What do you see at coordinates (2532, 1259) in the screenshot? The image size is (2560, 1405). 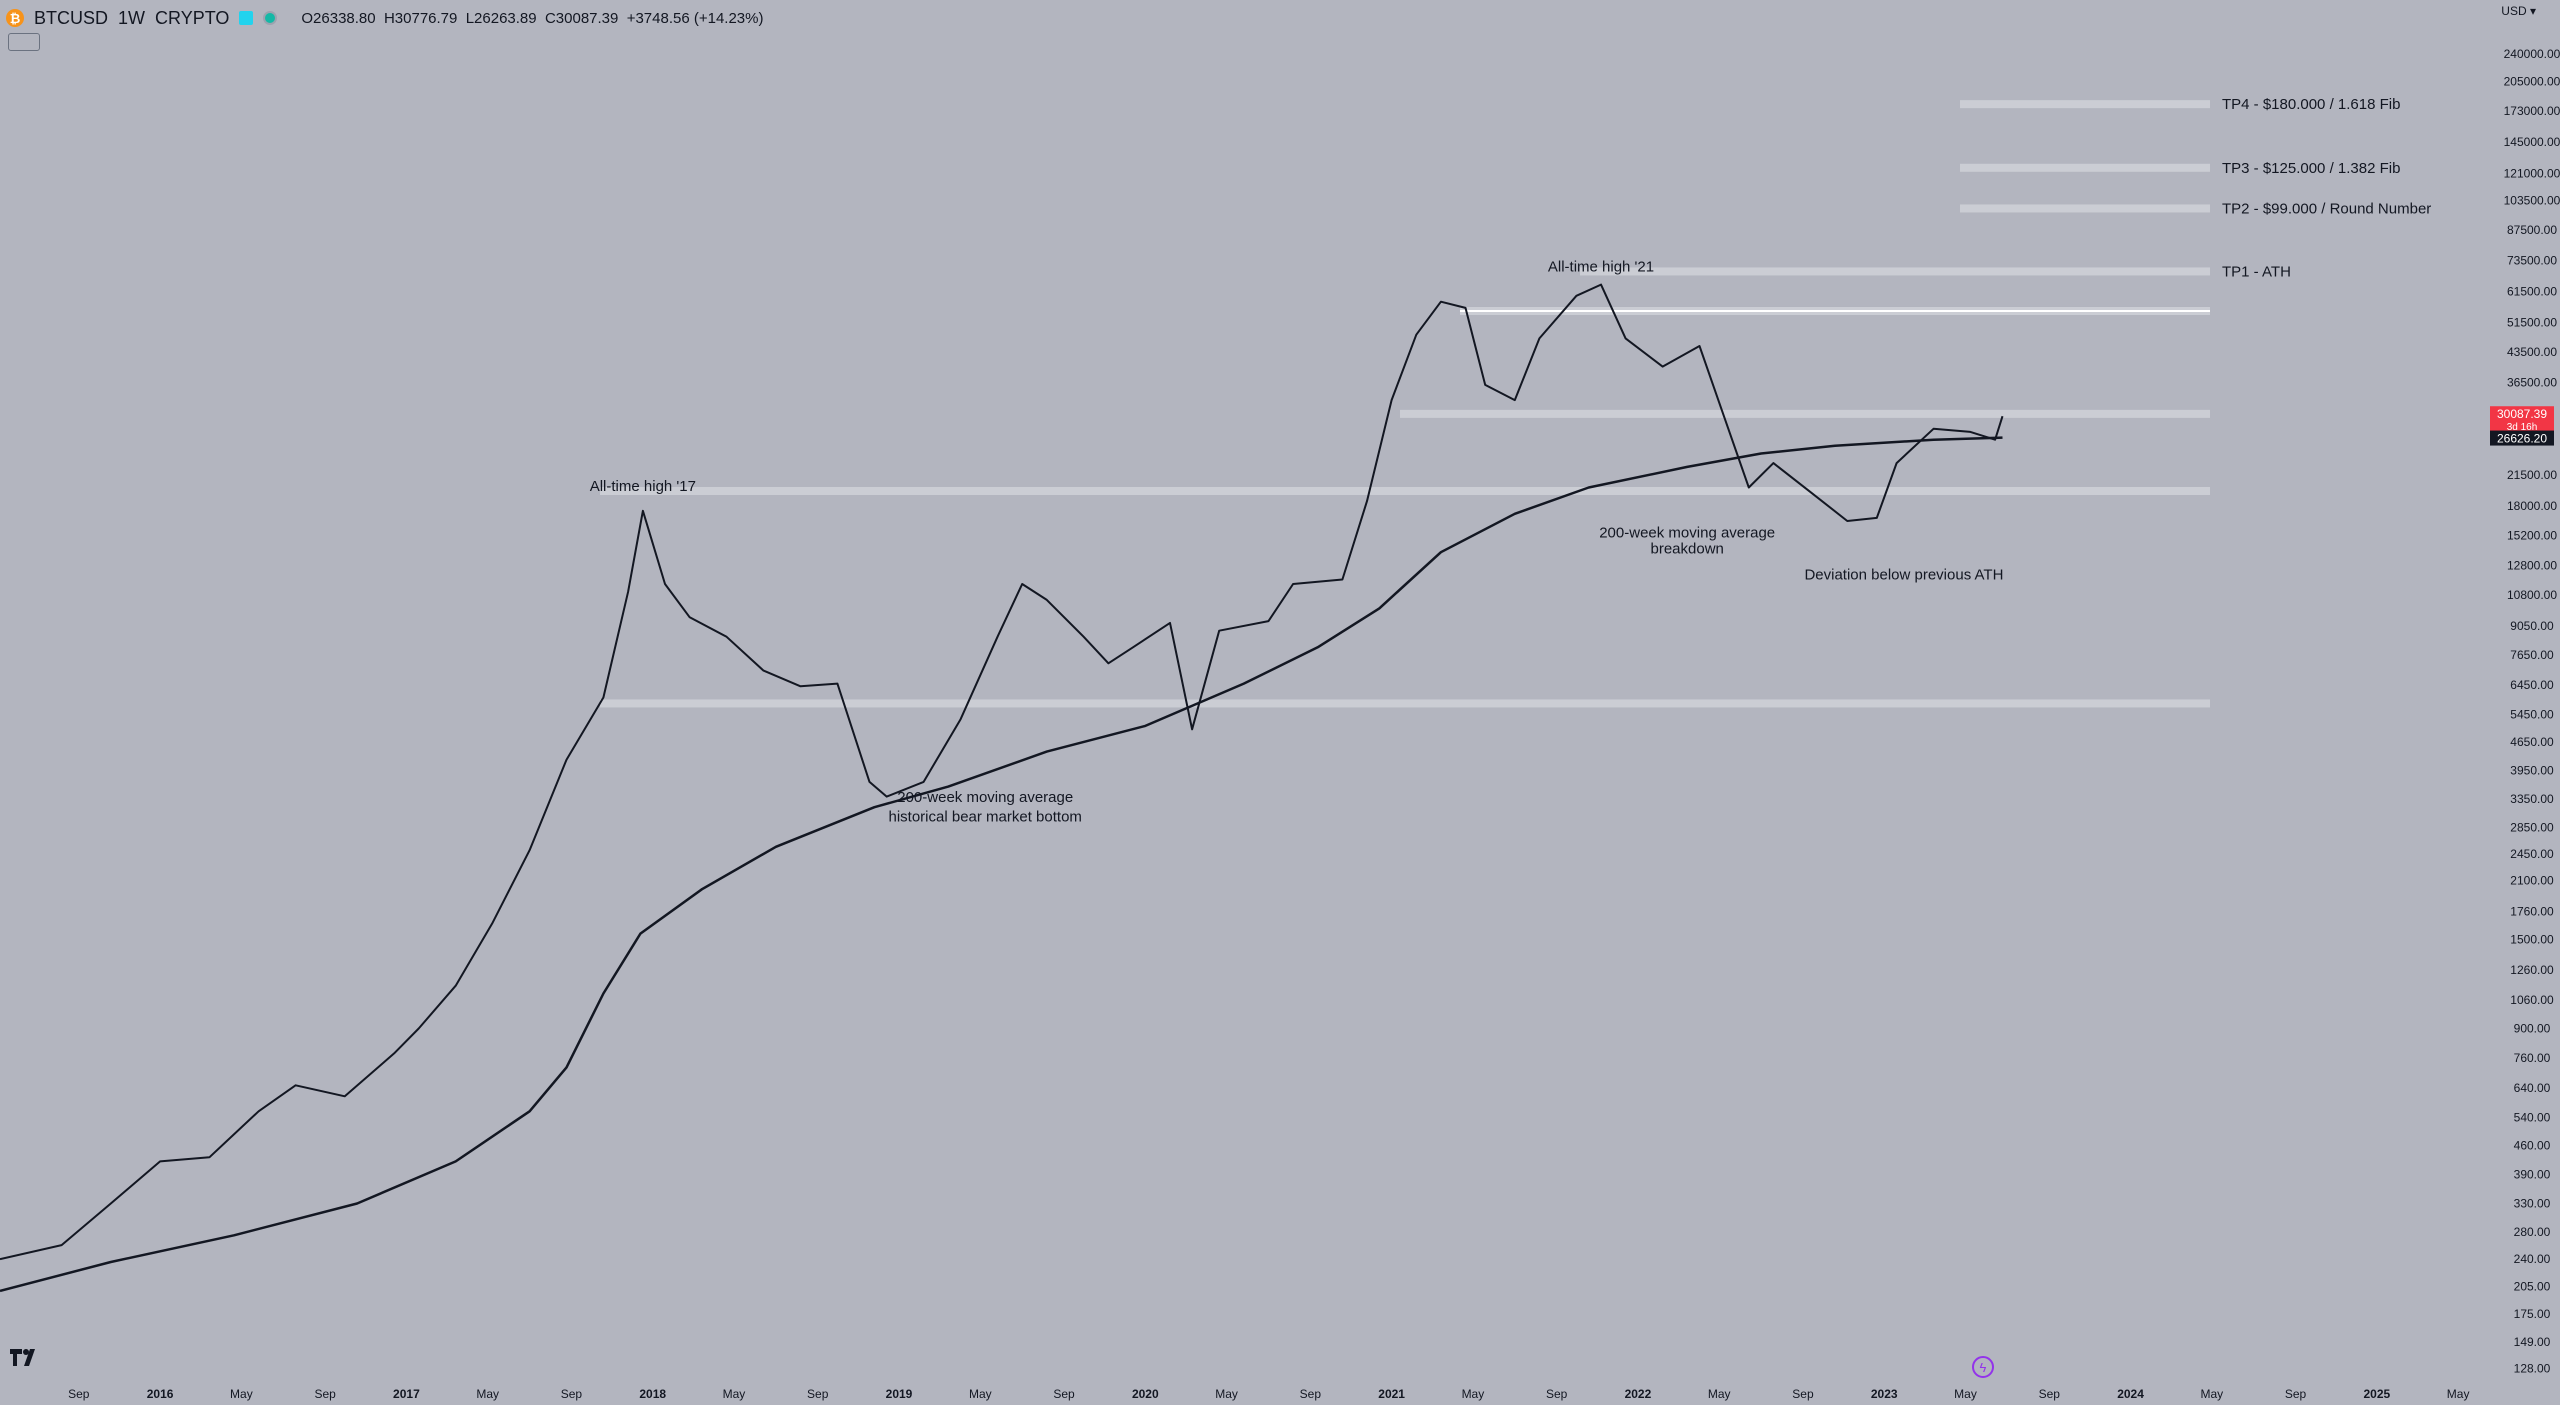 I see `price-tick-label: 240.00` at bounding box center [2532, 1259].